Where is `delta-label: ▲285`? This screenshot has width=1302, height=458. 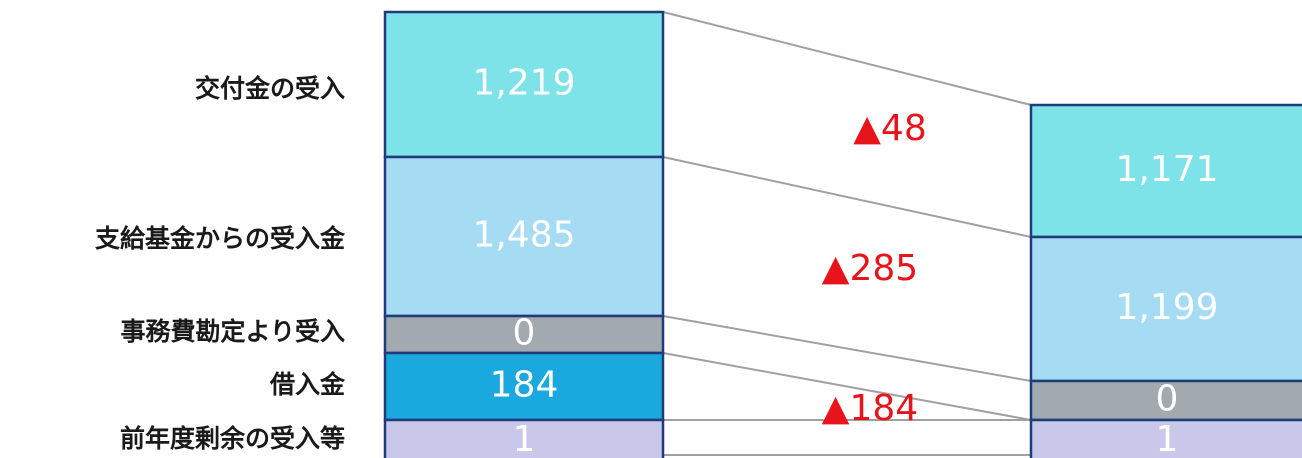 delta-label: ▲285 is located at coordinates (870, 268).